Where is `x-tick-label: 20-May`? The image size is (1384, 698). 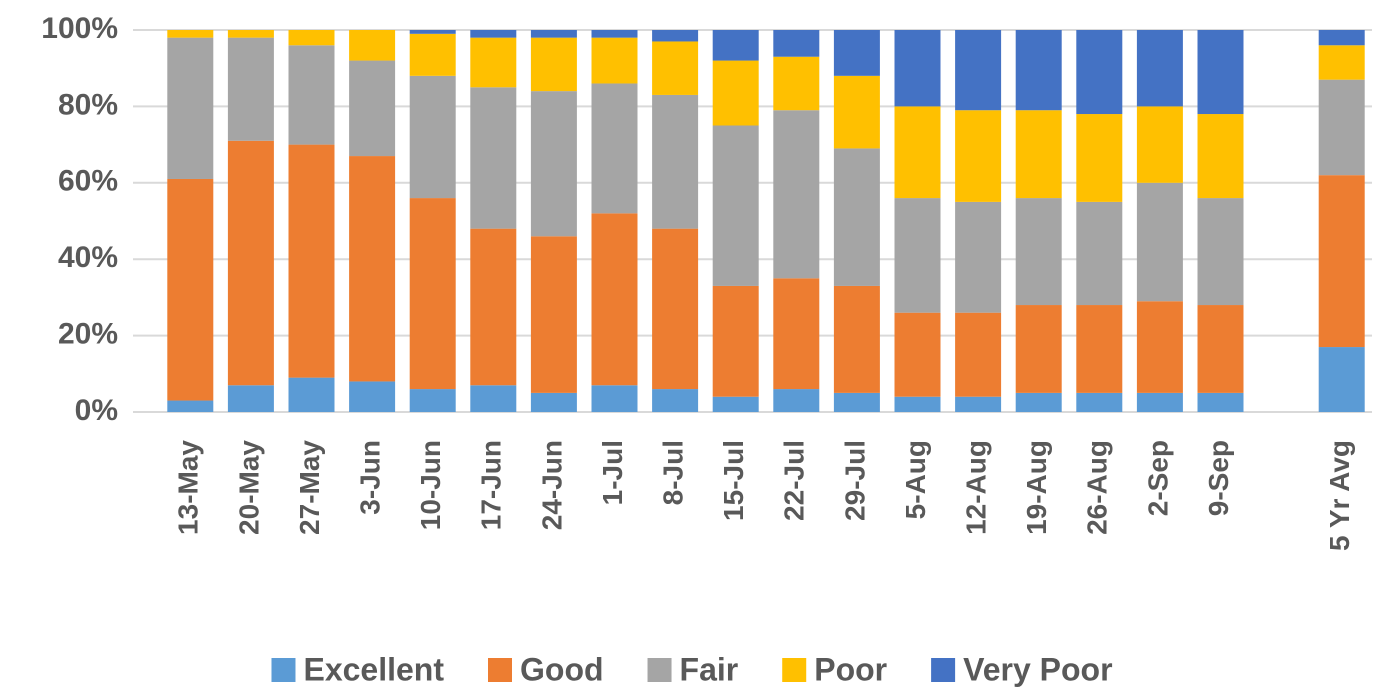
x-tick-label: 20-May is located at coordinates (248, 487).